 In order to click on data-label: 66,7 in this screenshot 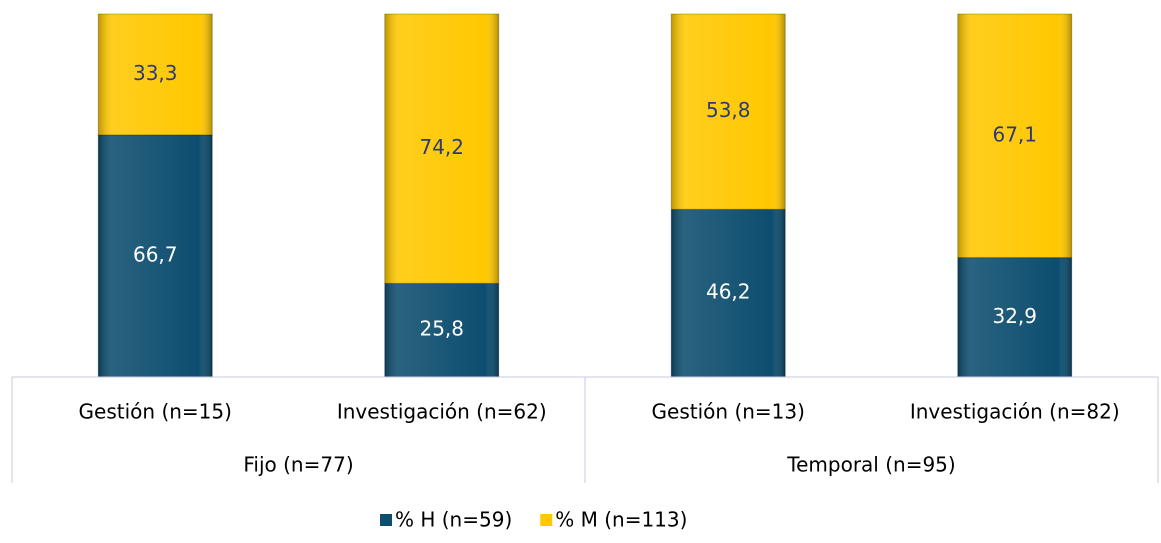, I will do `click(155, 254)`.